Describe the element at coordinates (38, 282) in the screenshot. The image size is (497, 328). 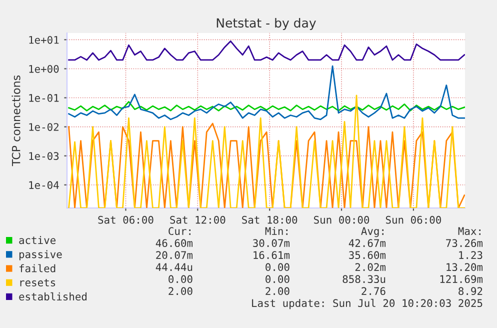
I see `legend-label: resets` at that location.